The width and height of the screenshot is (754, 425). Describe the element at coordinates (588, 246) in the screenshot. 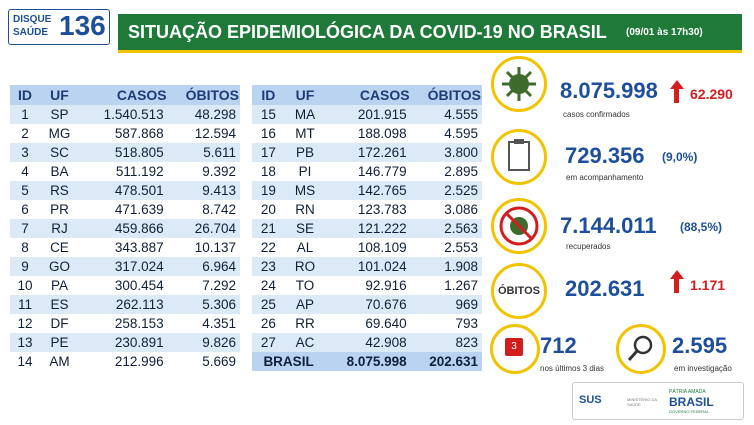

I see `recovered-label: recuperados` at that location.